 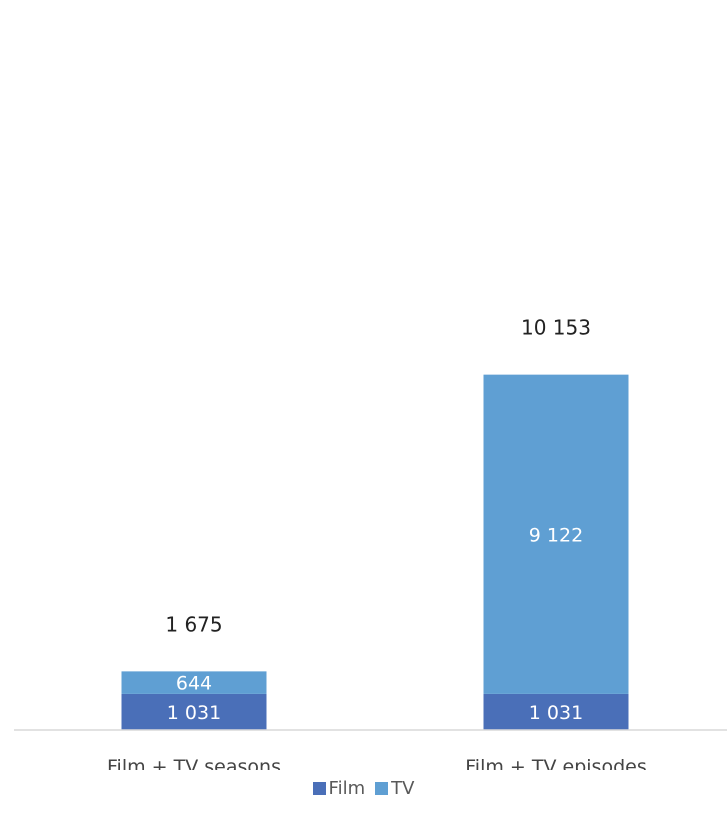 I want to click on legend-label-tv: TV, so click(x=403, y=788).